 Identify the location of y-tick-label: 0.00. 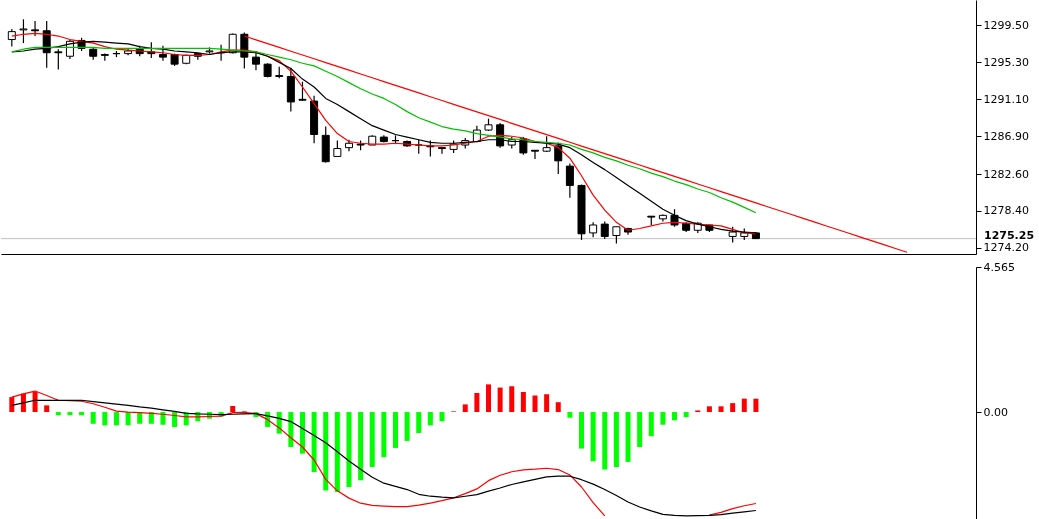
(995, 412).